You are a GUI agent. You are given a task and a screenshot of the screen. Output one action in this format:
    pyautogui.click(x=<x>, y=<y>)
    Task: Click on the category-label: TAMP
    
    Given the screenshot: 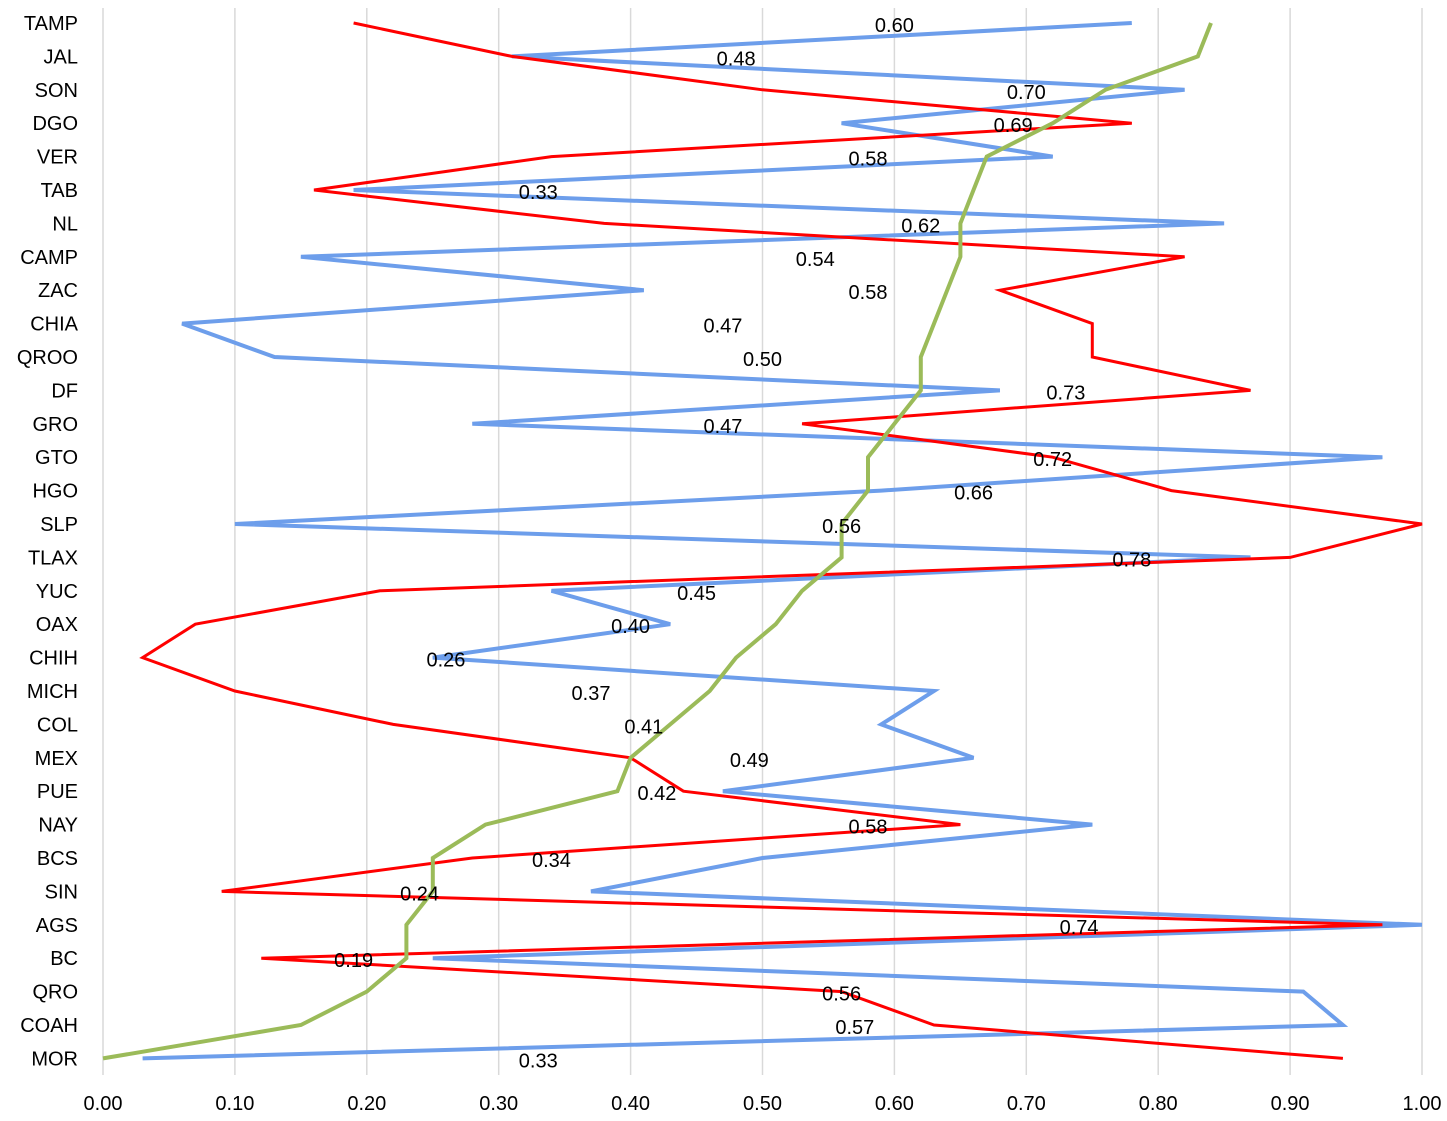 What is the action you would take?
    pyautogui.click(x=51, y=24)
    